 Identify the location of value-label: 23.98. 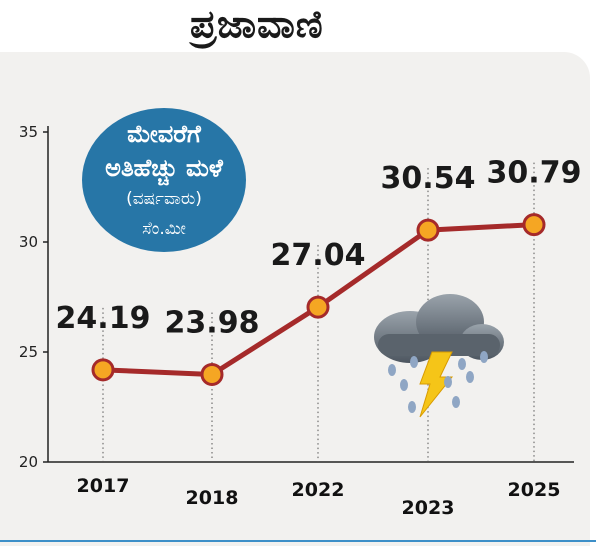
(212, 322).